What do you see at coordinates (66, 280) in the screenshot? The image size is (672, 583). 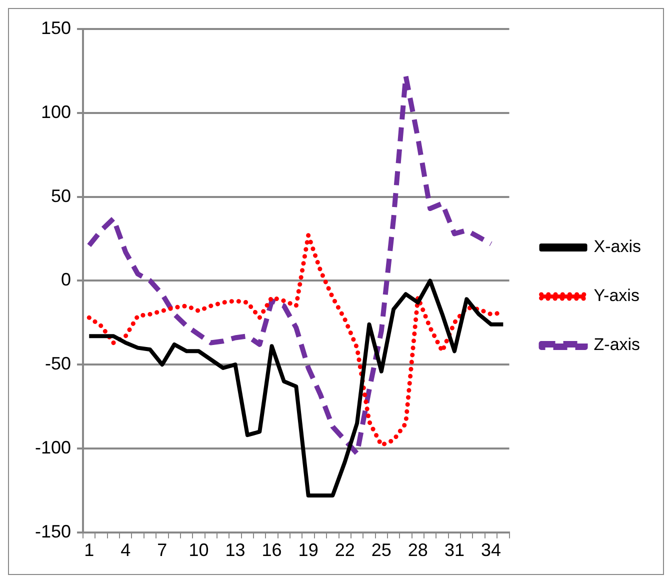 I see `y-tick-label: 0` at bounding box center [66, 280].